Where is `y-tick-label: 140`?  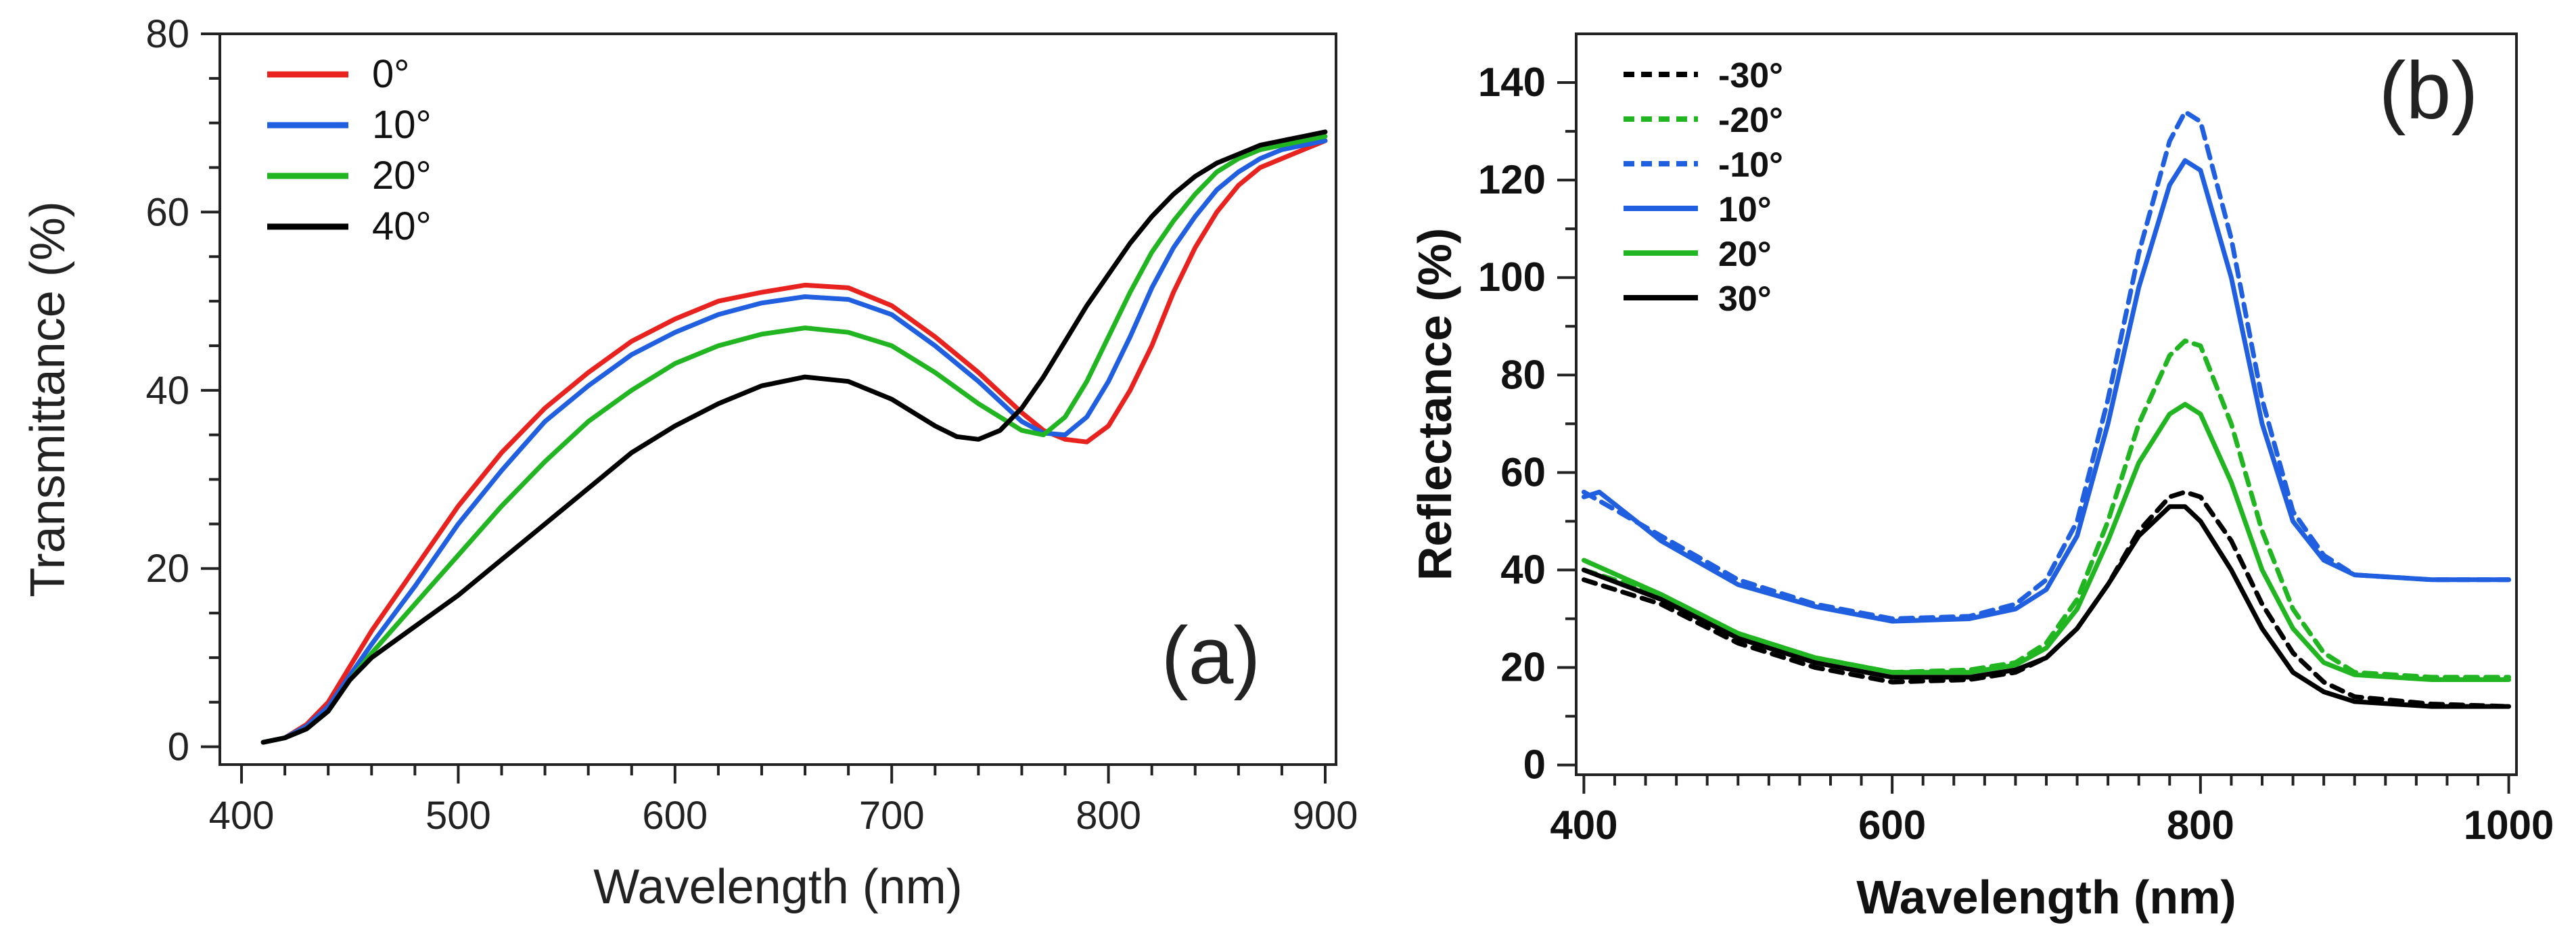
y-tick-label: 140 is located at coordinates (1512, 83).